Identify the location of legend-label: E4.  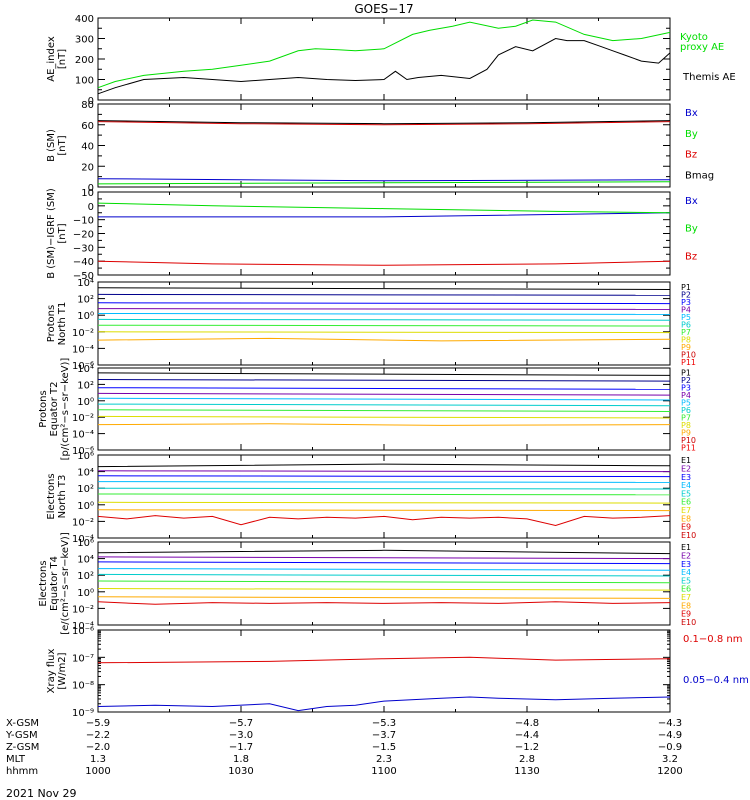
(686, 572).